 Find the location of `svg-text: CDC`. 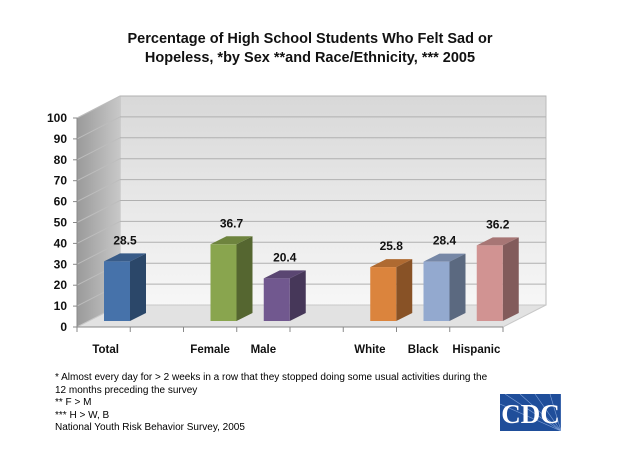

svg-text: CDC is located at coordinates (530, 414).